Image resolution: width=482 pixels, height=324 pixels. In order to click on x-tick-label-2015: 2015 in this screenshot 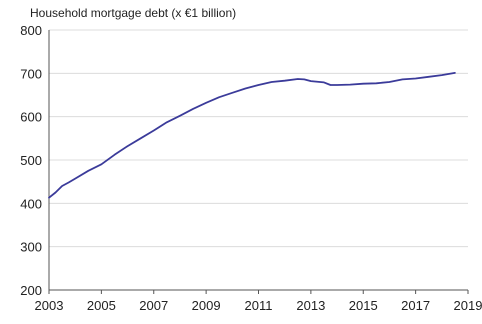, I will do `click(363, 305)`.